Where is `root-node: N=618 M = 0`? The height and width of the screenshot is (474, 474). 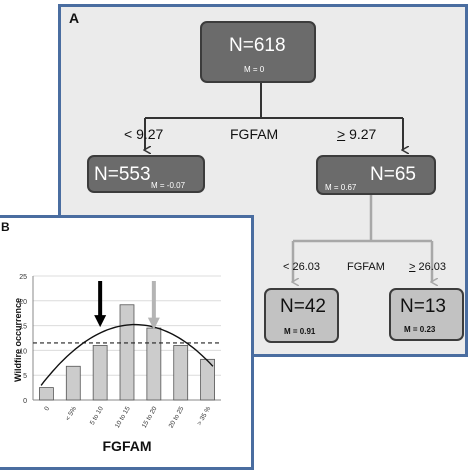 root-node: N=618 M = 0 is located at coordinates (258, 52).